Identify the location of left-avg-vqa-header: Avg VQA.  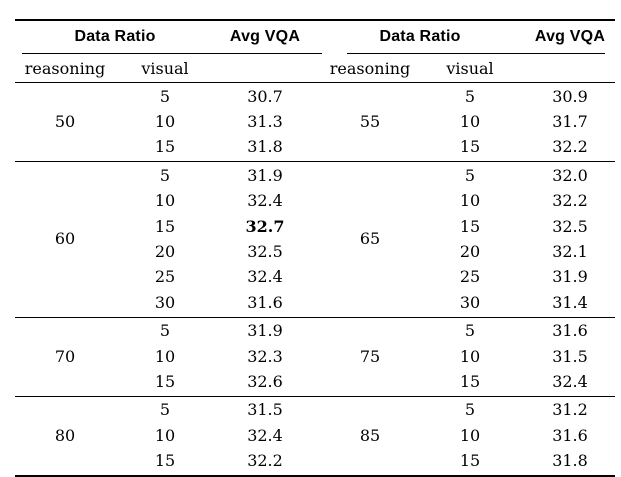
(265, 36).